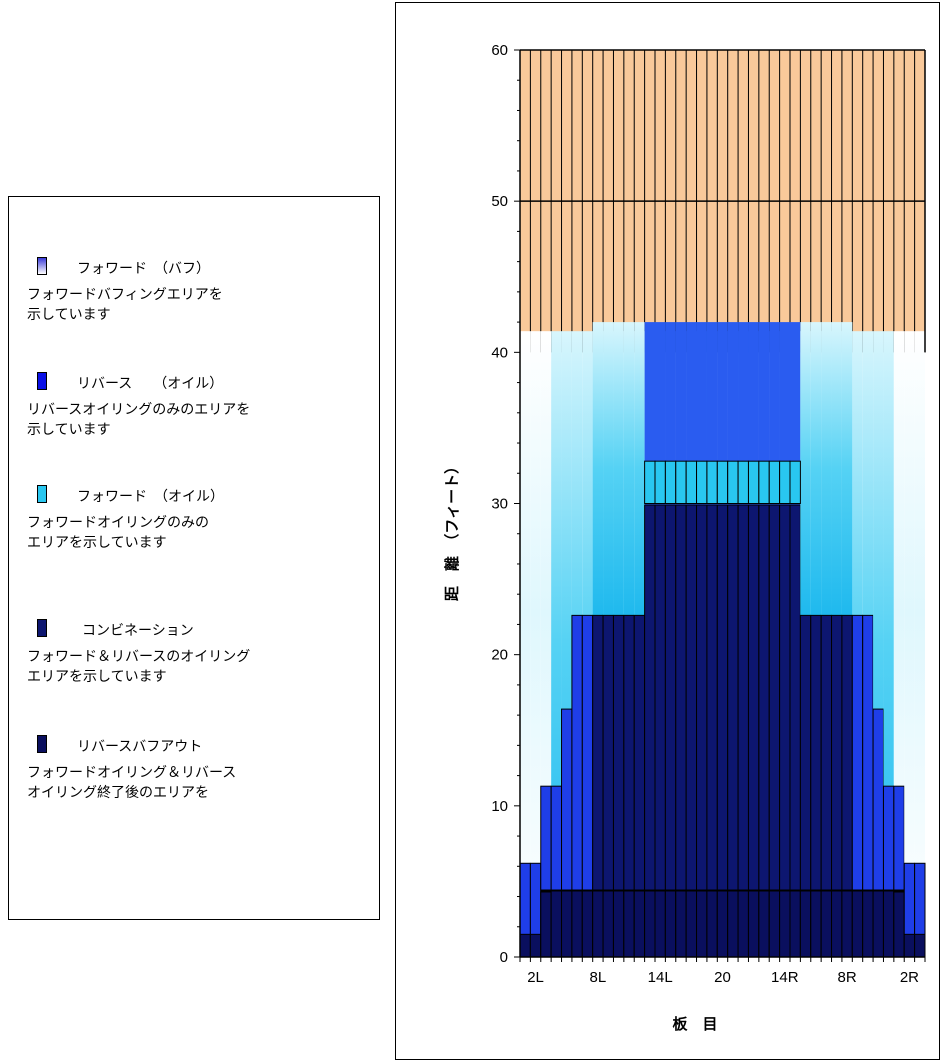 The image size is (943, 1064). What do you see at coordinates (499, 50) in the screenshot?
I see `y-tick-label: 60` at bounding box center [499, 50].